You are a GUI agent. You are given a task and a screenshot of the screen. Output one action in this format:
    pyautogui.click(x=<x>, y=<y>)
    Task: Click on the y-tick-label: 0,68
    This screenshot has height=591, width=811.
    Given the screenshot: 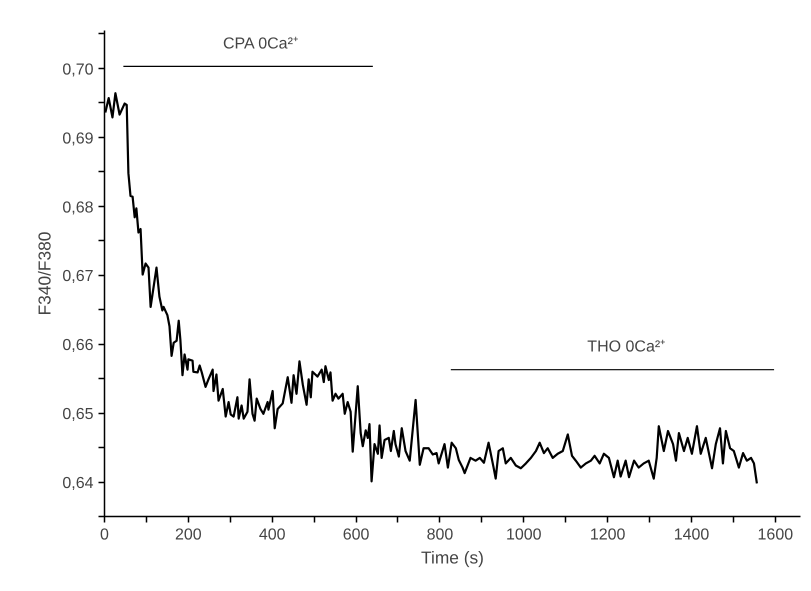 What is the action you would take?
    pyautogui.click(x=78, y=207)
    